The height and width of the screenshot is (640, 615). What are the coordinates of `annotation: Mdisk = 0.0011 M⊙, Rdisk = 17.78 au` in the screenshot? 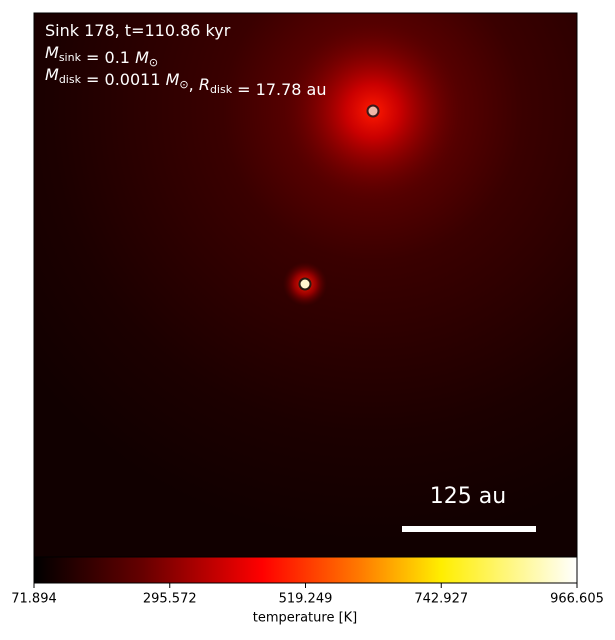 It's located at (186, 82).